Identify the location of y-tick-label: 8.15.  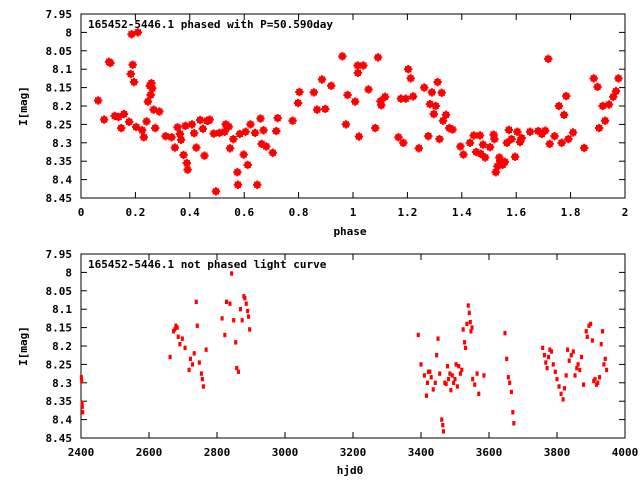
(59, 88).